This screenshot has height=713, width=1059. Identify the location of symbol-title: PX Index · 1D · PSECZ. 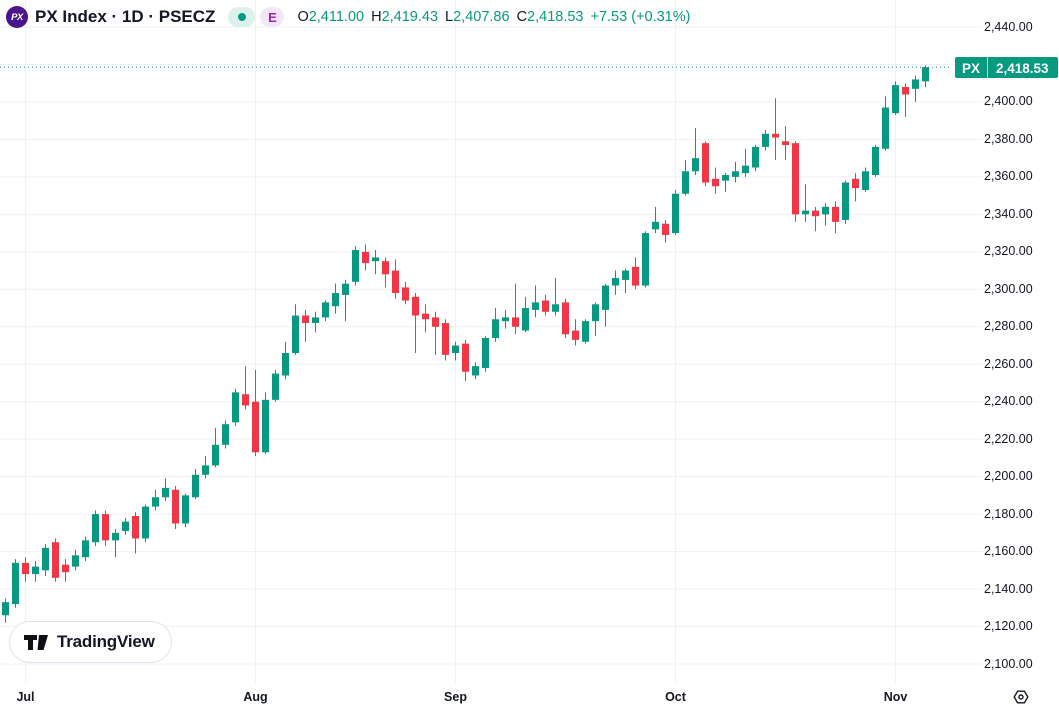
(125, 16).